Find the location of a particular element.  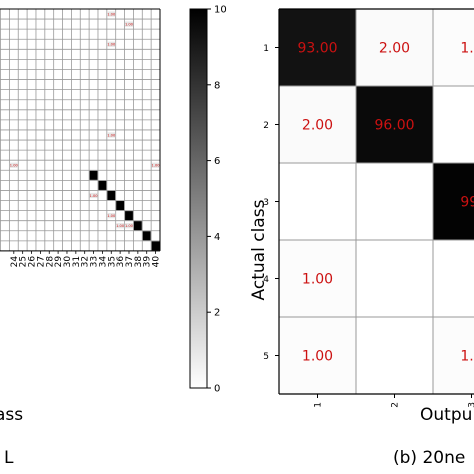

x-tick-label: 30 is located at coordinates (68, 262).